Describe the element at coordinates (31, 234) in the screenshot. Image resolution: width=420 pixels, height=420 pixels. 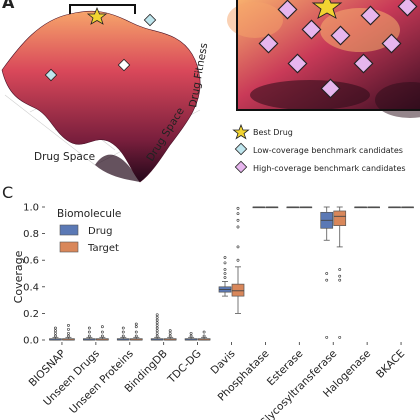
I see `y-tick-label: 0.8` at that location.